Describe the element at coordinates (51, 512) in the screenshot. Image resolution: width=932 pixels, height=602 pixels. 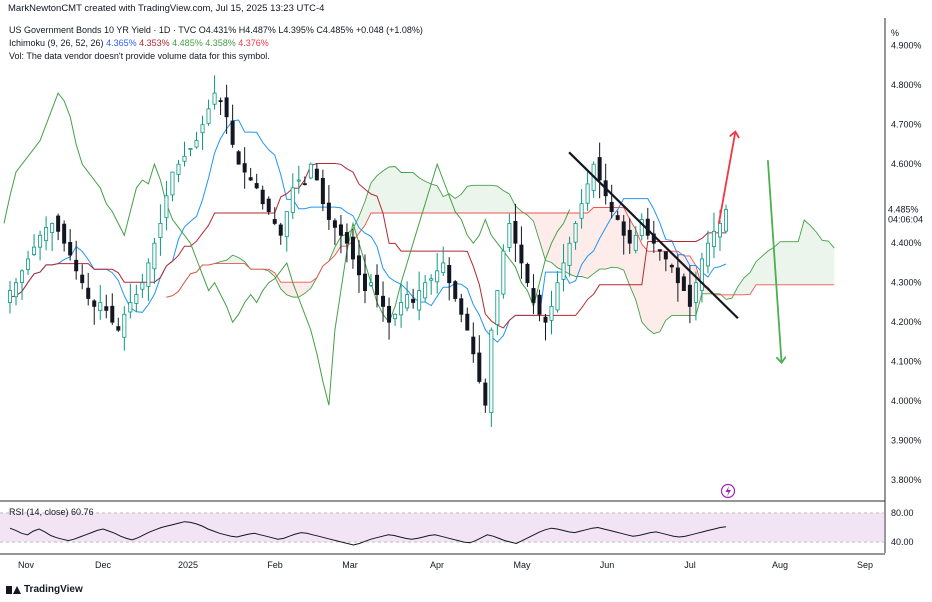
I see `rsi-legend: RSI (14, close) 60.76` at that location.